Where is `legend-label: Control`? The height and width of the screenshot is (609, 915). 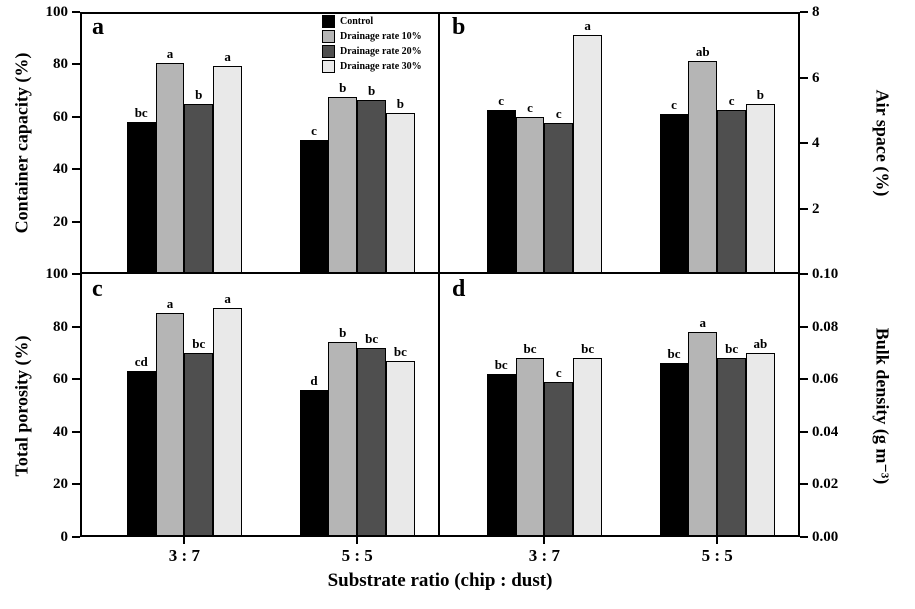 legend-label: Control is located at coordinates (357, 21).